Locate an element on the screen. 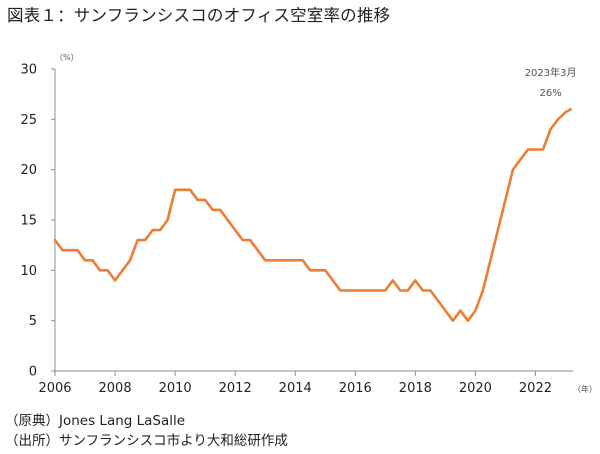  x-axis-unit: （年） is located at coordinates (585, 389).